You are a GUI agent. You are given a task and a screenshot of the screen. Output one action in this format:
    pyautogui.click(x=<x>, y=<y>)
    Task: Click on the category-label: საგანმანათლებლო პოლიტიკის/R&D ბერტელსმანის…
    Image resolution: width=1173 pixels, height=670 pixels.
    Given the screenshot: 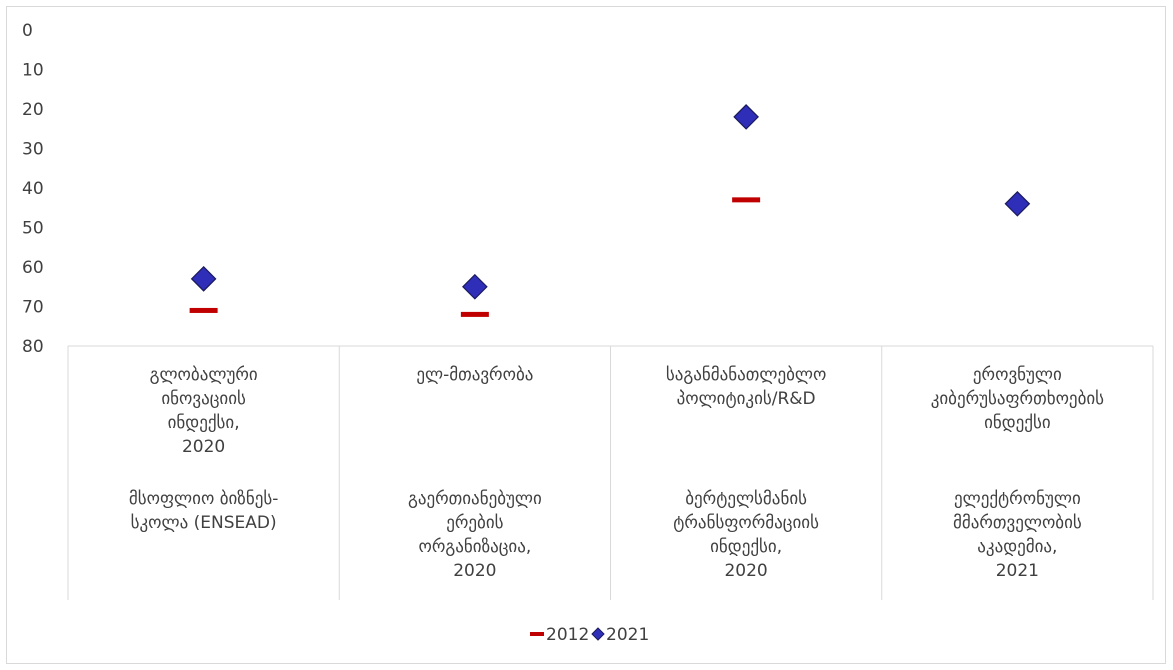 What is the action you would take?
    pyautogui.click(x=746, y=473)
    